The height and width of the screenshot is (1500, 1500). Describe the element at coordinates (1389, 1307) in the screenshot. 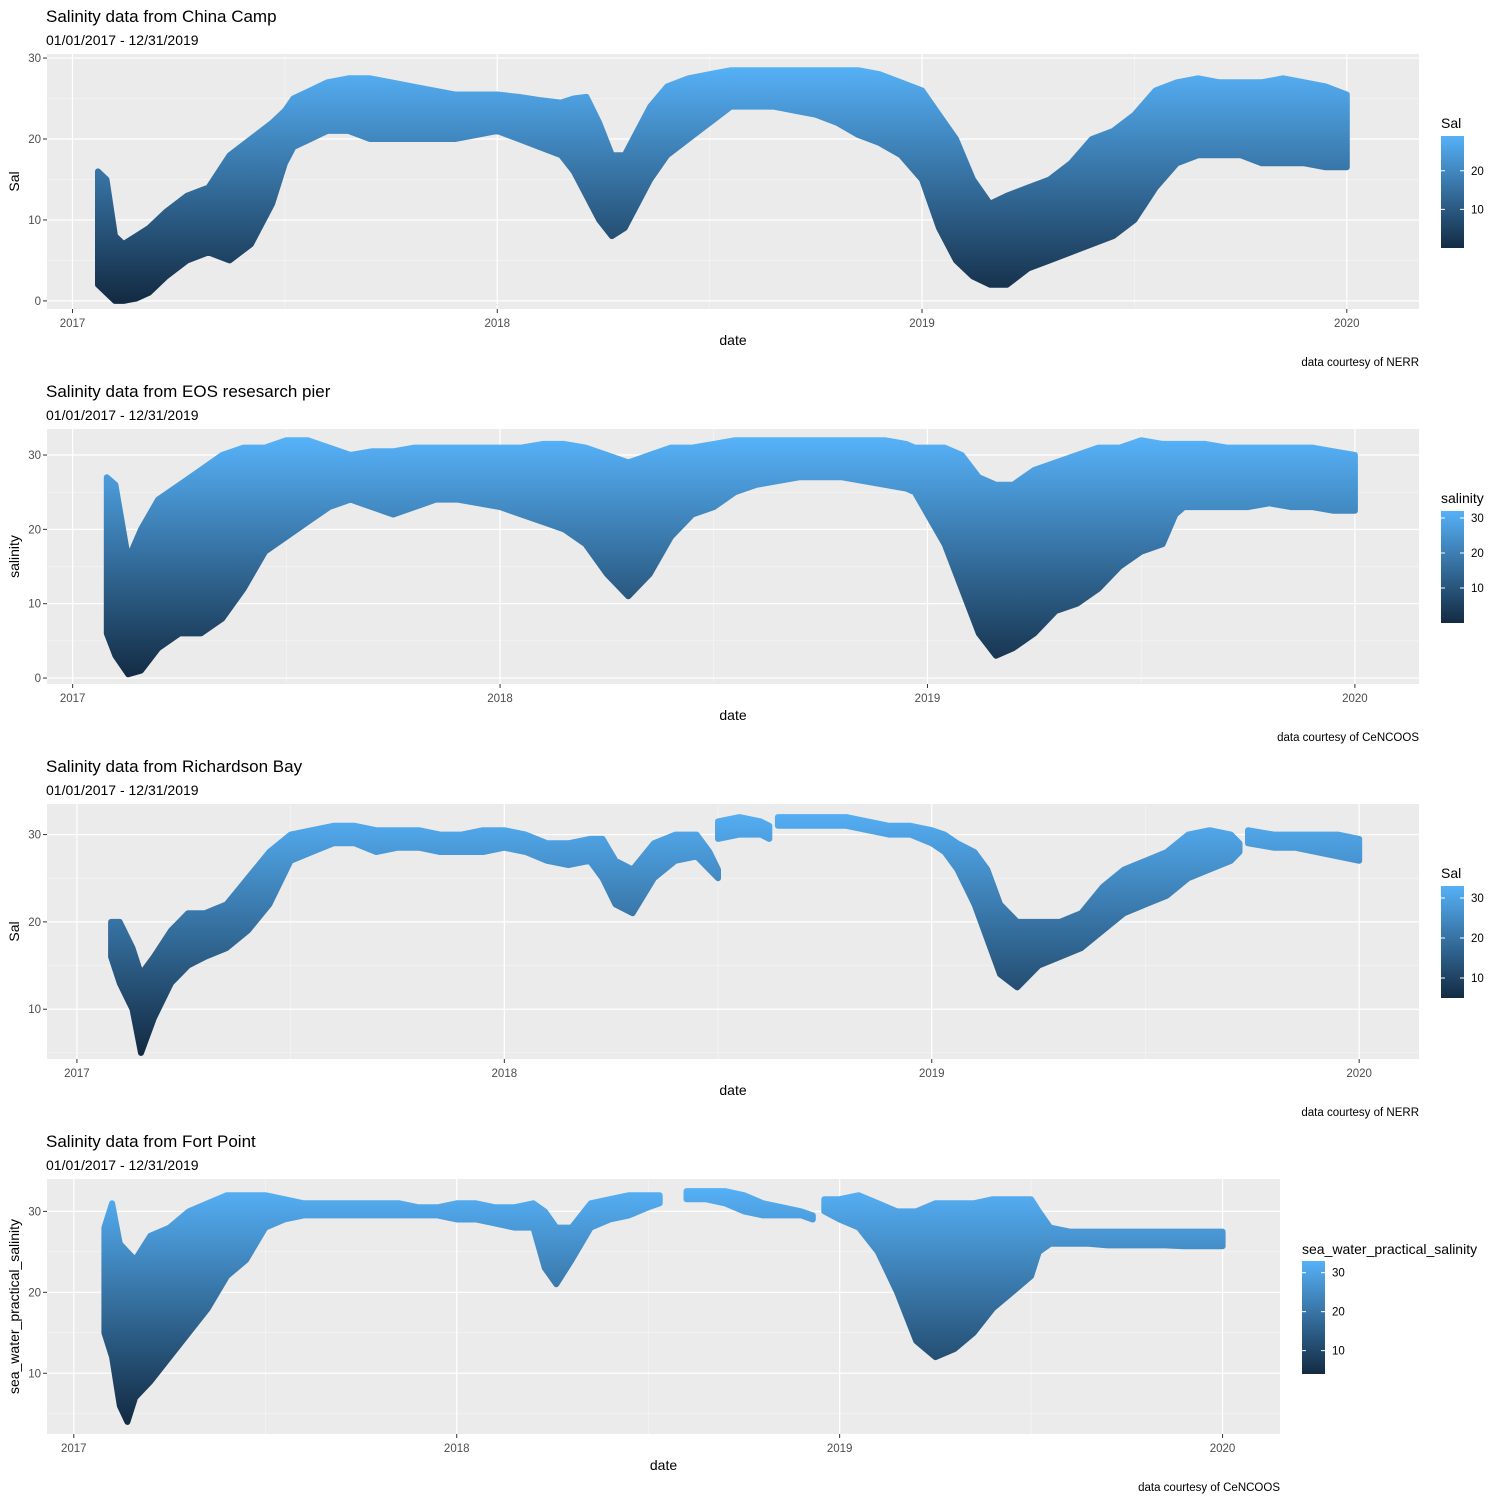

I see `legend: sea_water_practical_salinity 10 20 30` at that location.